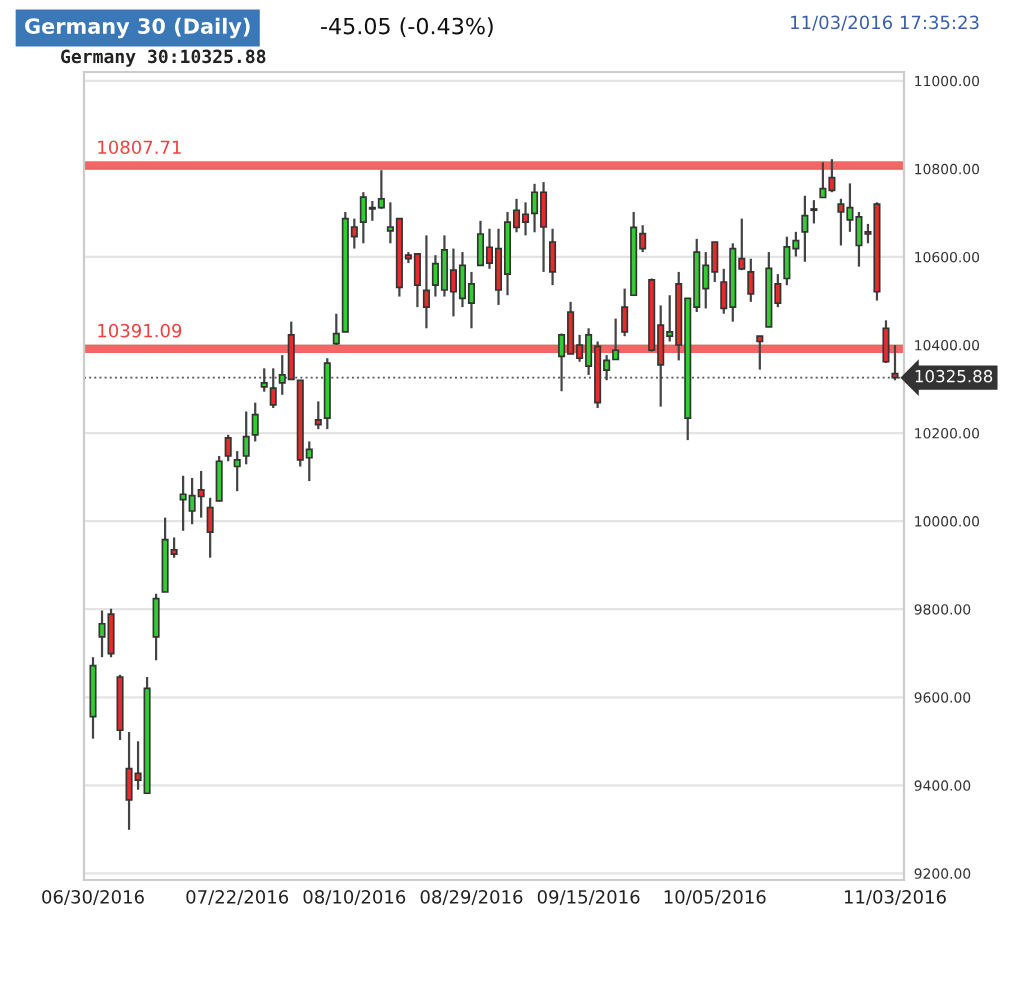 Image resolution: width=1024 pixels, height=988 pixels. I want to click on text: Germany 30:10325.88, so click(163, 58).